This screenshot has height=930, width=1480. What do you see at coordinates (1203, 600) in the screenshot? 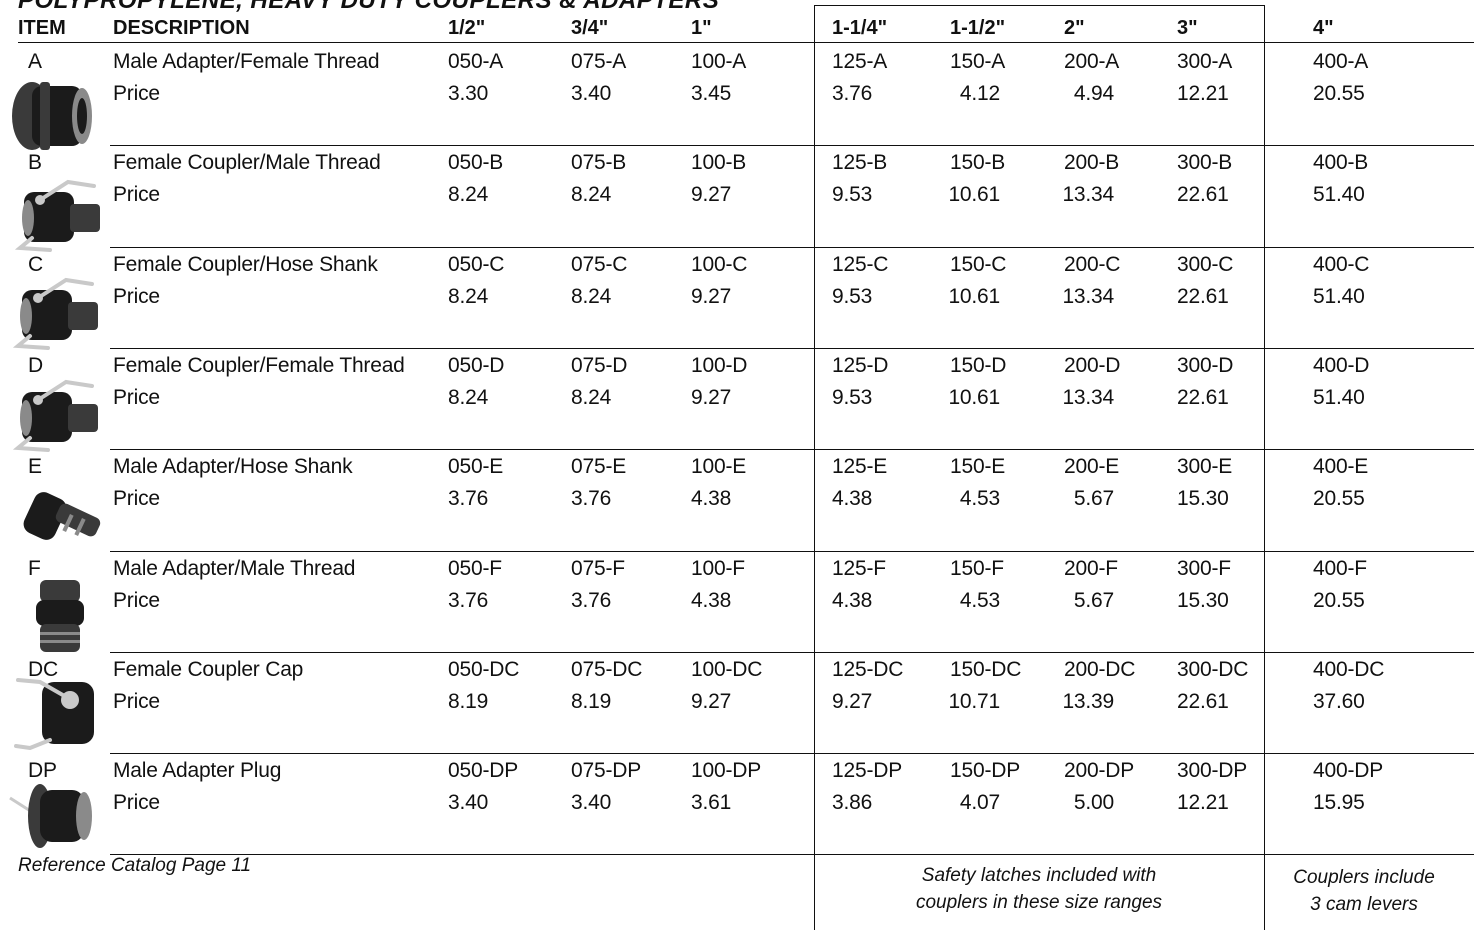
I see `price-value: 15.30` at bounding box center [1203, 600].